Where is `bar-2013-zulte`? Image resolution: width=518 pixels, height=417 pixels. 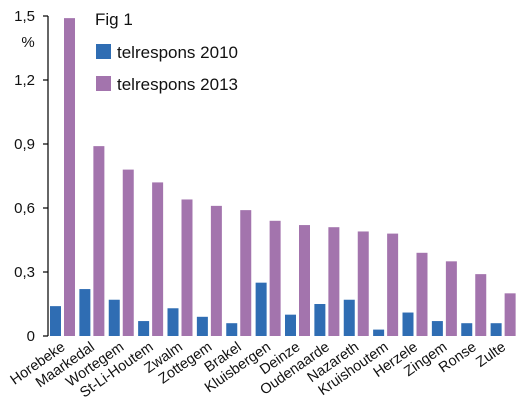
bar-2013-zulte is located at coordinates (510, 314).